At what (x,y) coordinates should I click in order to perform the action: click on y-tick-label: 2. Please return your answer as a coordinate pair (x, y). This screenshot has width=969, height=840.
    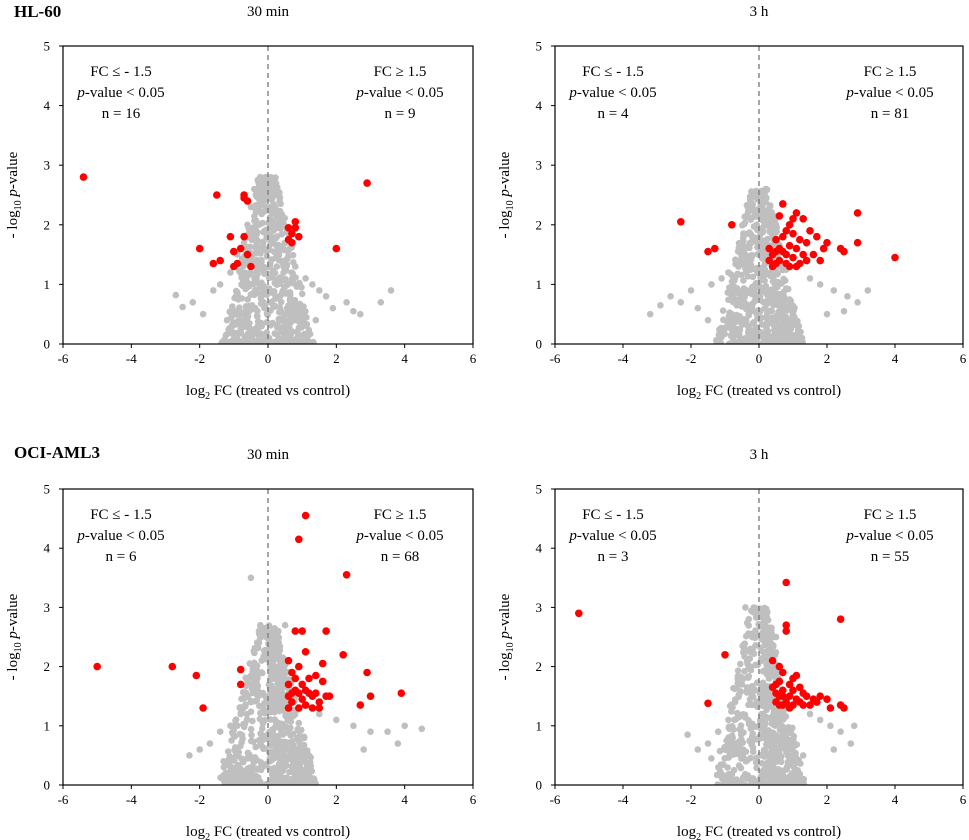
    Looking at the image, I should click on (539, 224).